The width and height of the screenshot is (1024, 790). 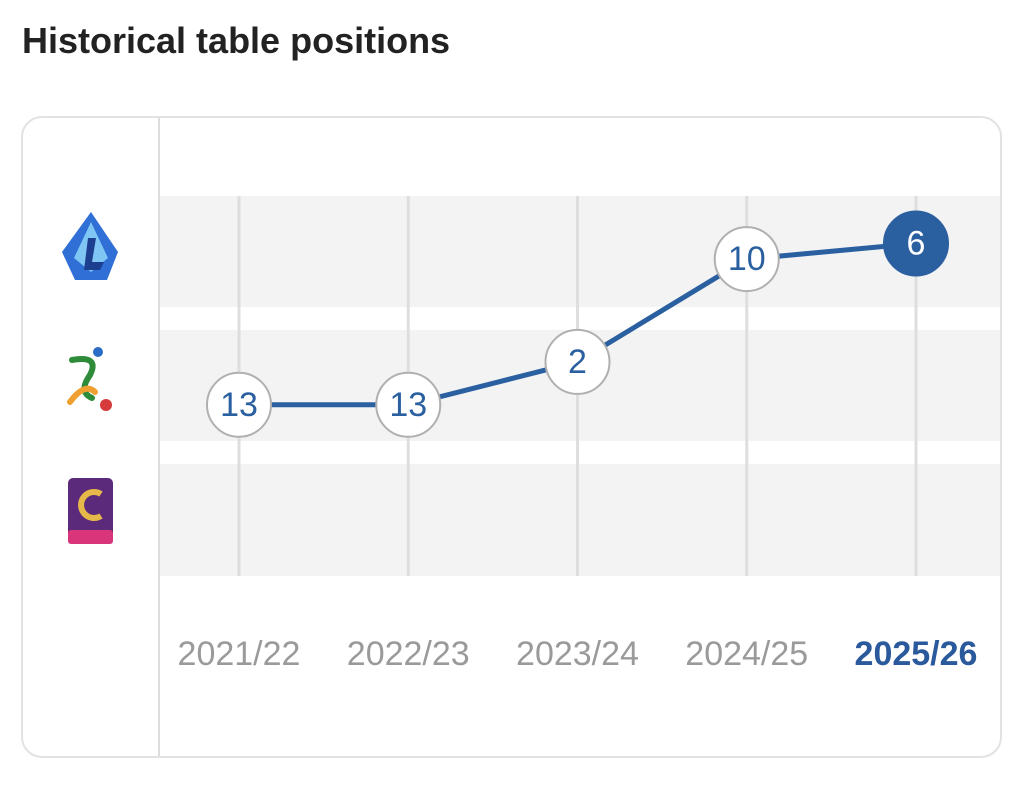 What do you see at coordinates (580, 520) in the screenshot?
I see `band-serie-c` at bounding box center [580, 520].